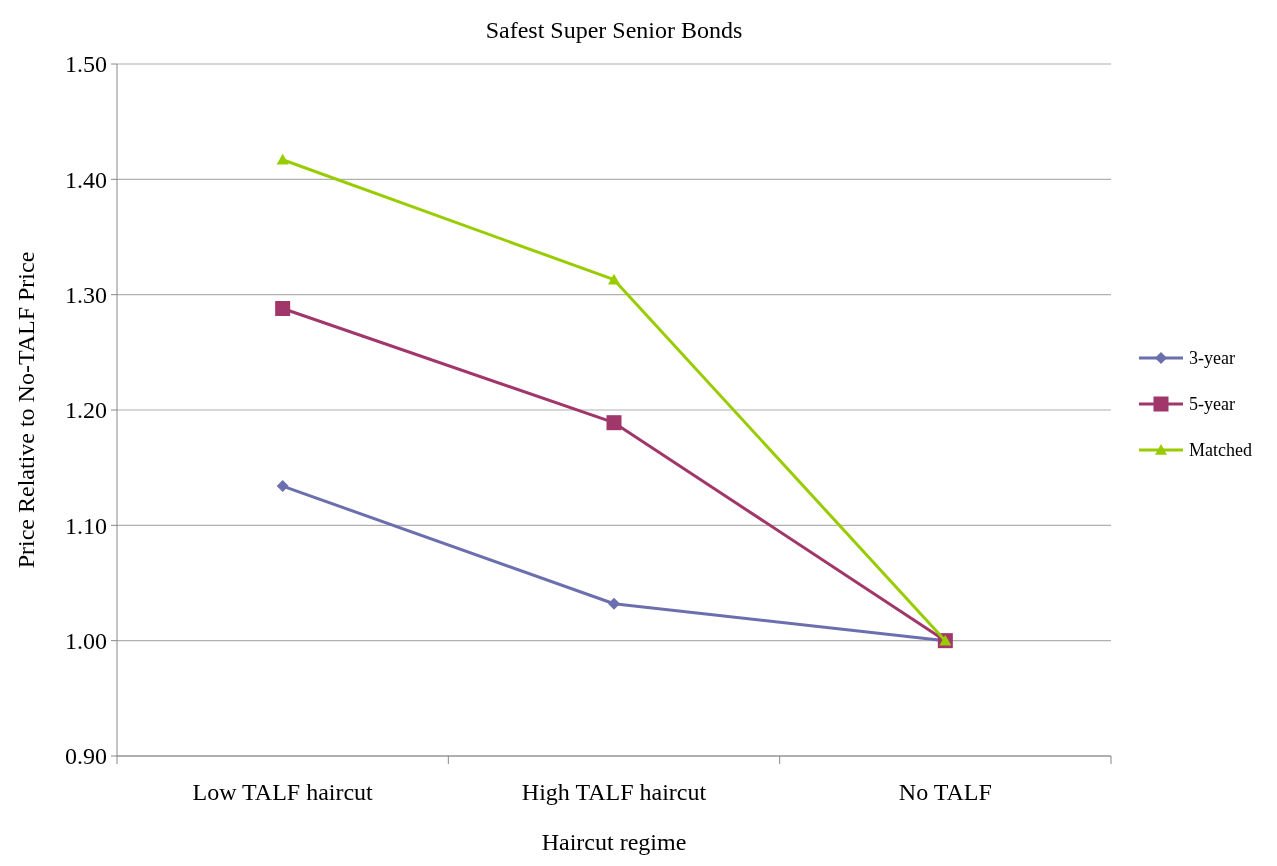 Image resolution: width=1277 pixels, height=866 pixels. Describe the element at coordinates (1212, 404) in the screenshot. I see `legend-label: 5-year` at that location.